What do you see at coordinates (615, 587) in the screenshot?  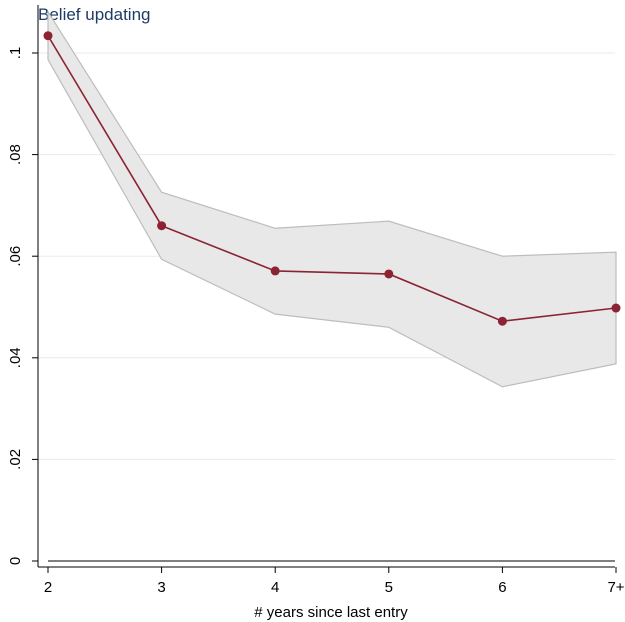 I see `x-tick-label: 7+` at bounding box center [615, 587].